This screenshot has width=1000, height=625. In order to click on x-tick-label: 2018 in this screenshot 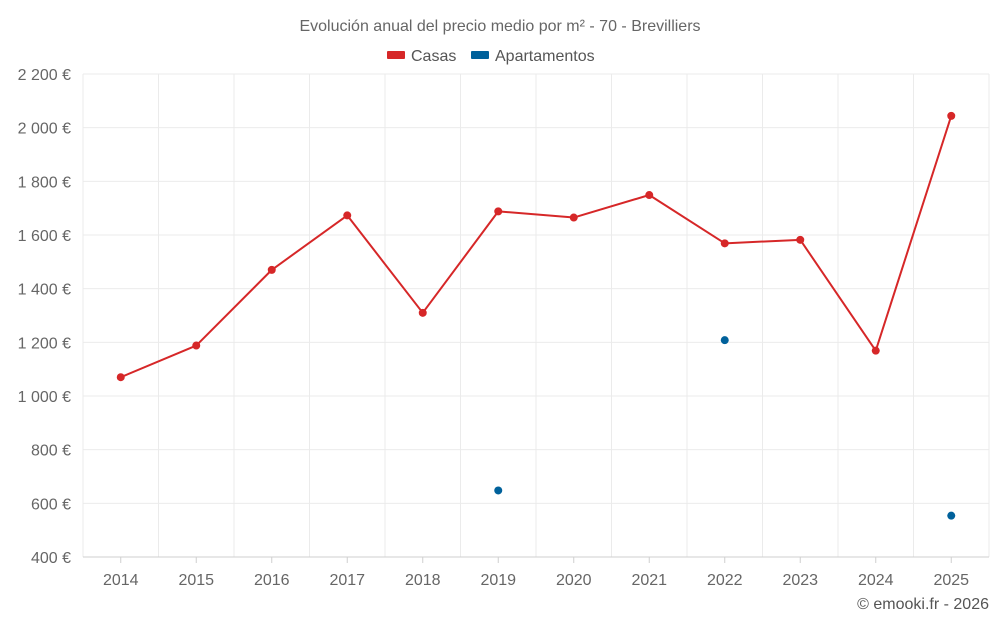, I will do `click(423, 580)`.